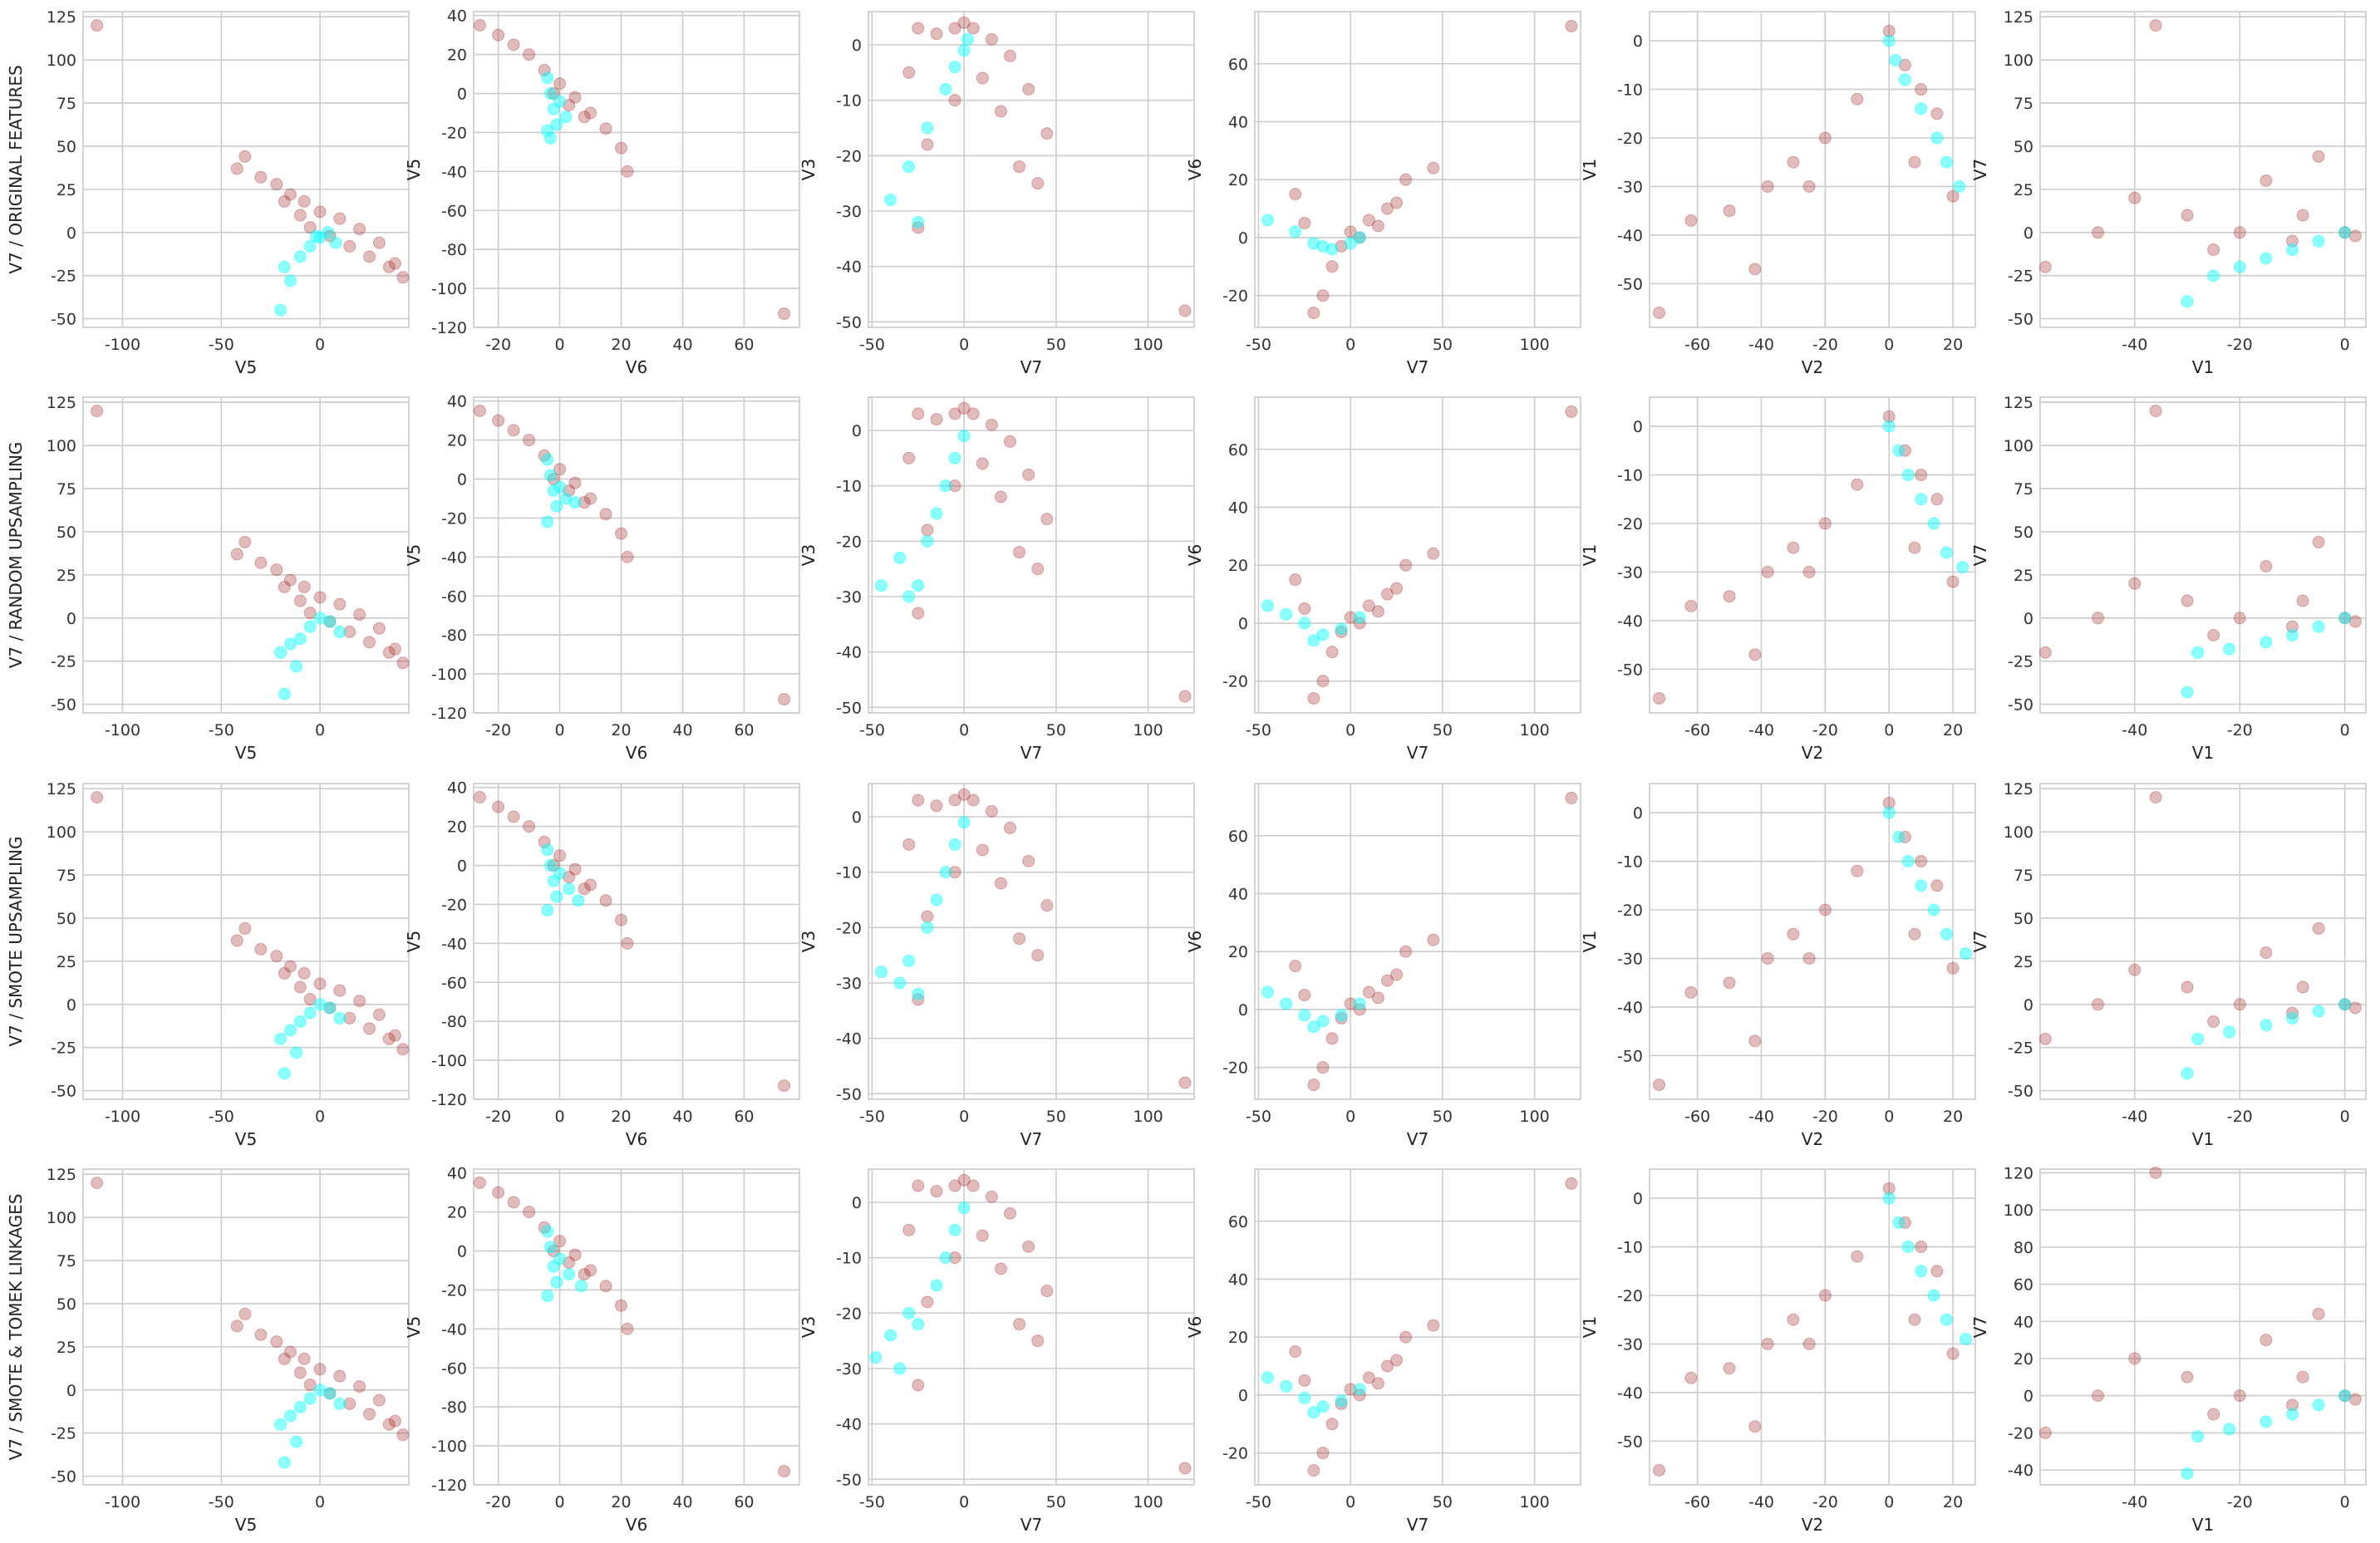 Image resolution: width=2380 pixels, height=1543 pixels. I want to click on y-tick-label: 25, so click(2023, 576).